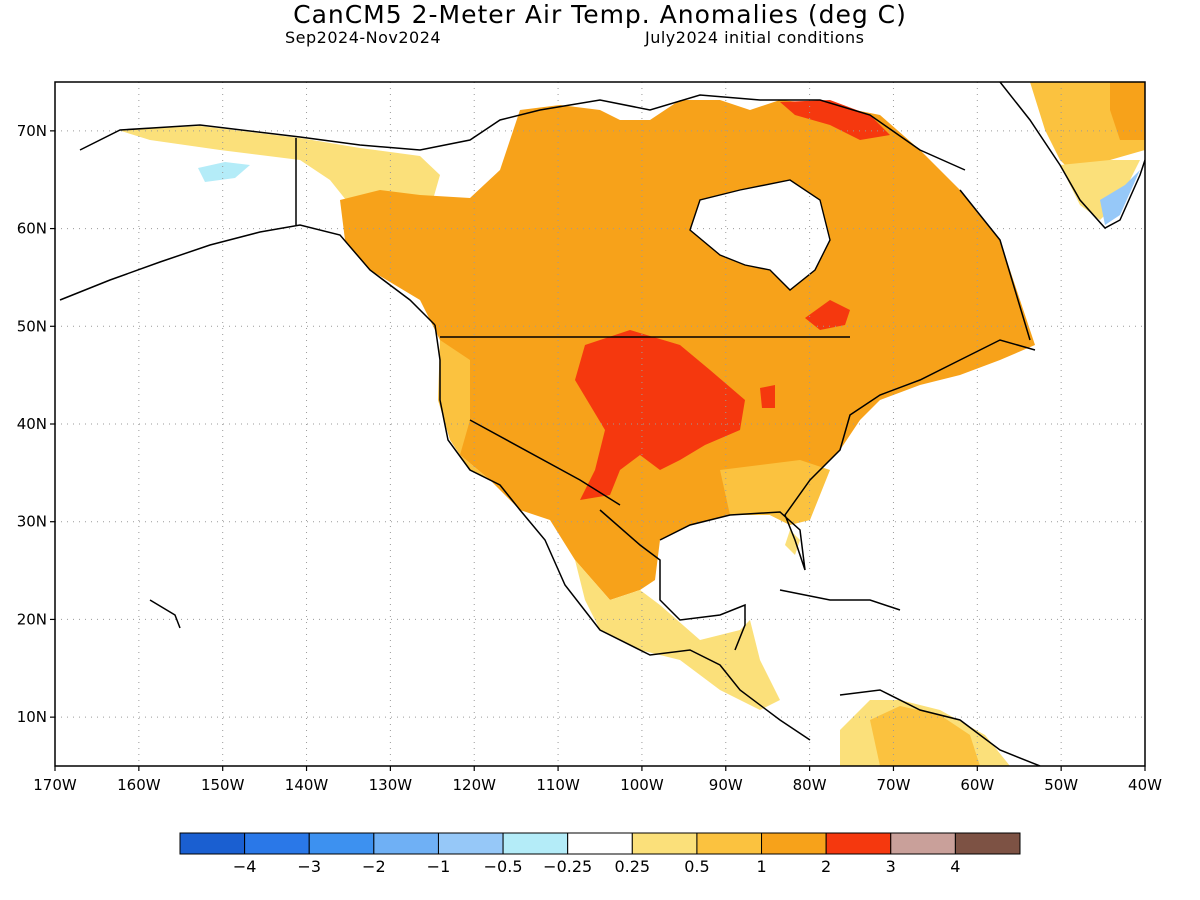  Describe the element at coordinates (925, 736) in the screenshot. I see `anomaly-area-southamerica-orange` at that location.